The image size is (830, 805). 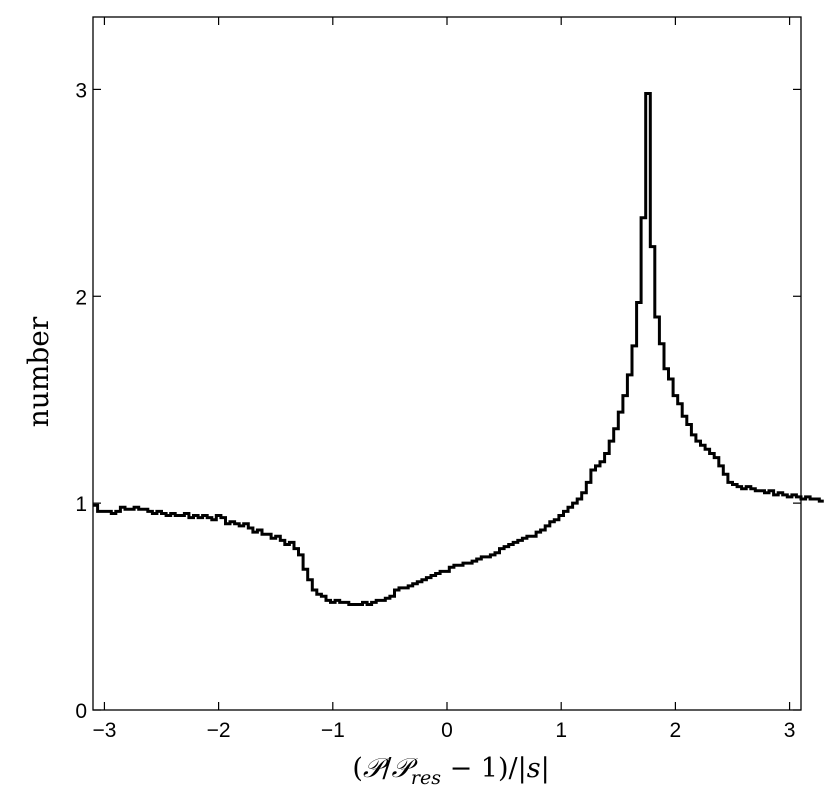 I want to click on x-axis-title: (𝒫/𝒫res − 1)/|s|, so click(x=450, y=771).